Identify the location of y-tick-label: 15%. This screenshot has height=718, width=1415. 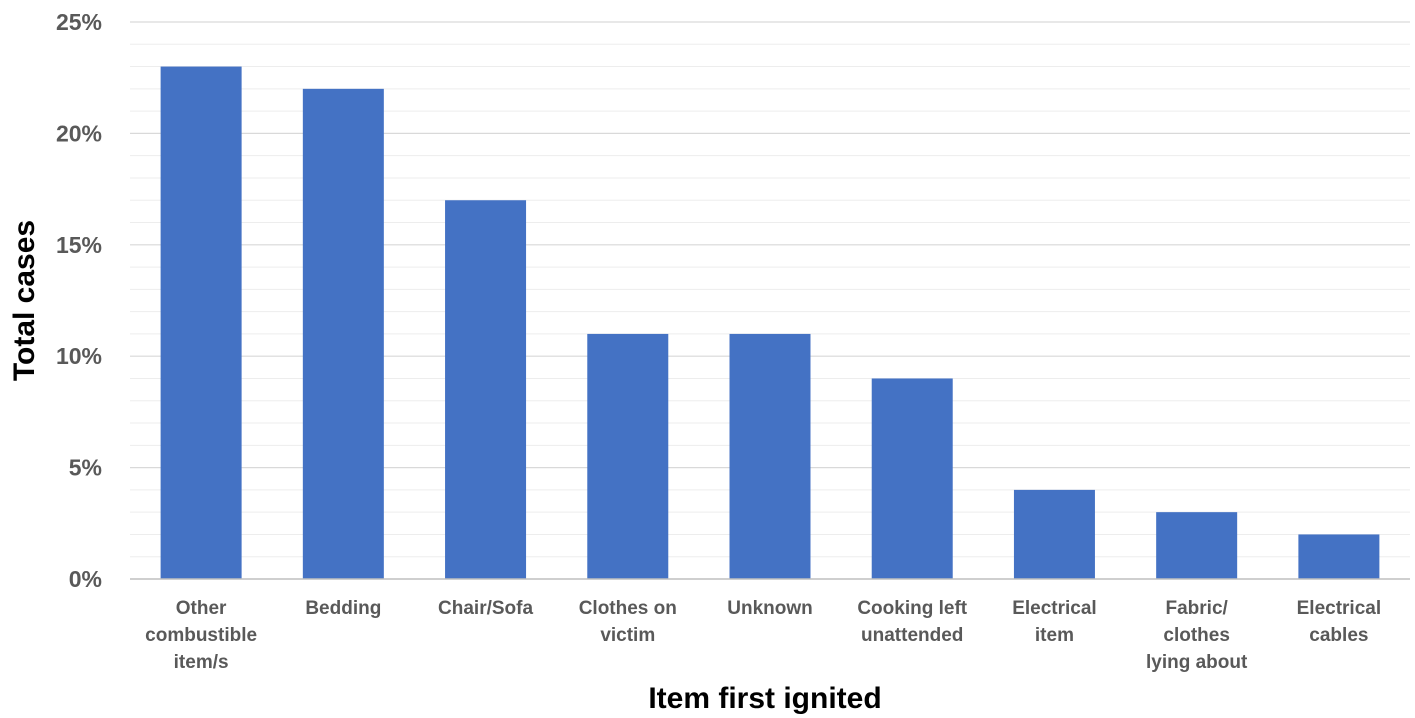
(79, 245).